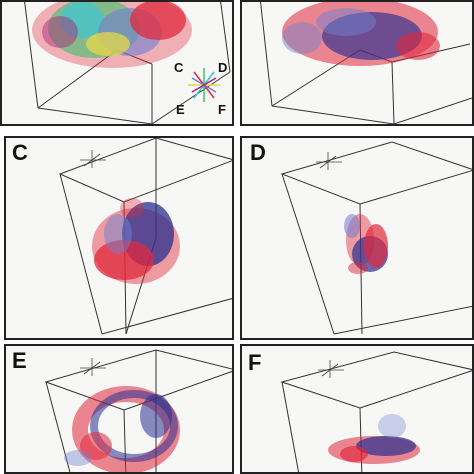 The height and width of the screenshot is (474, 474). Describe the element at coordinates (93, 367) in the screenshot. I see `axis-triad-e` at that location.